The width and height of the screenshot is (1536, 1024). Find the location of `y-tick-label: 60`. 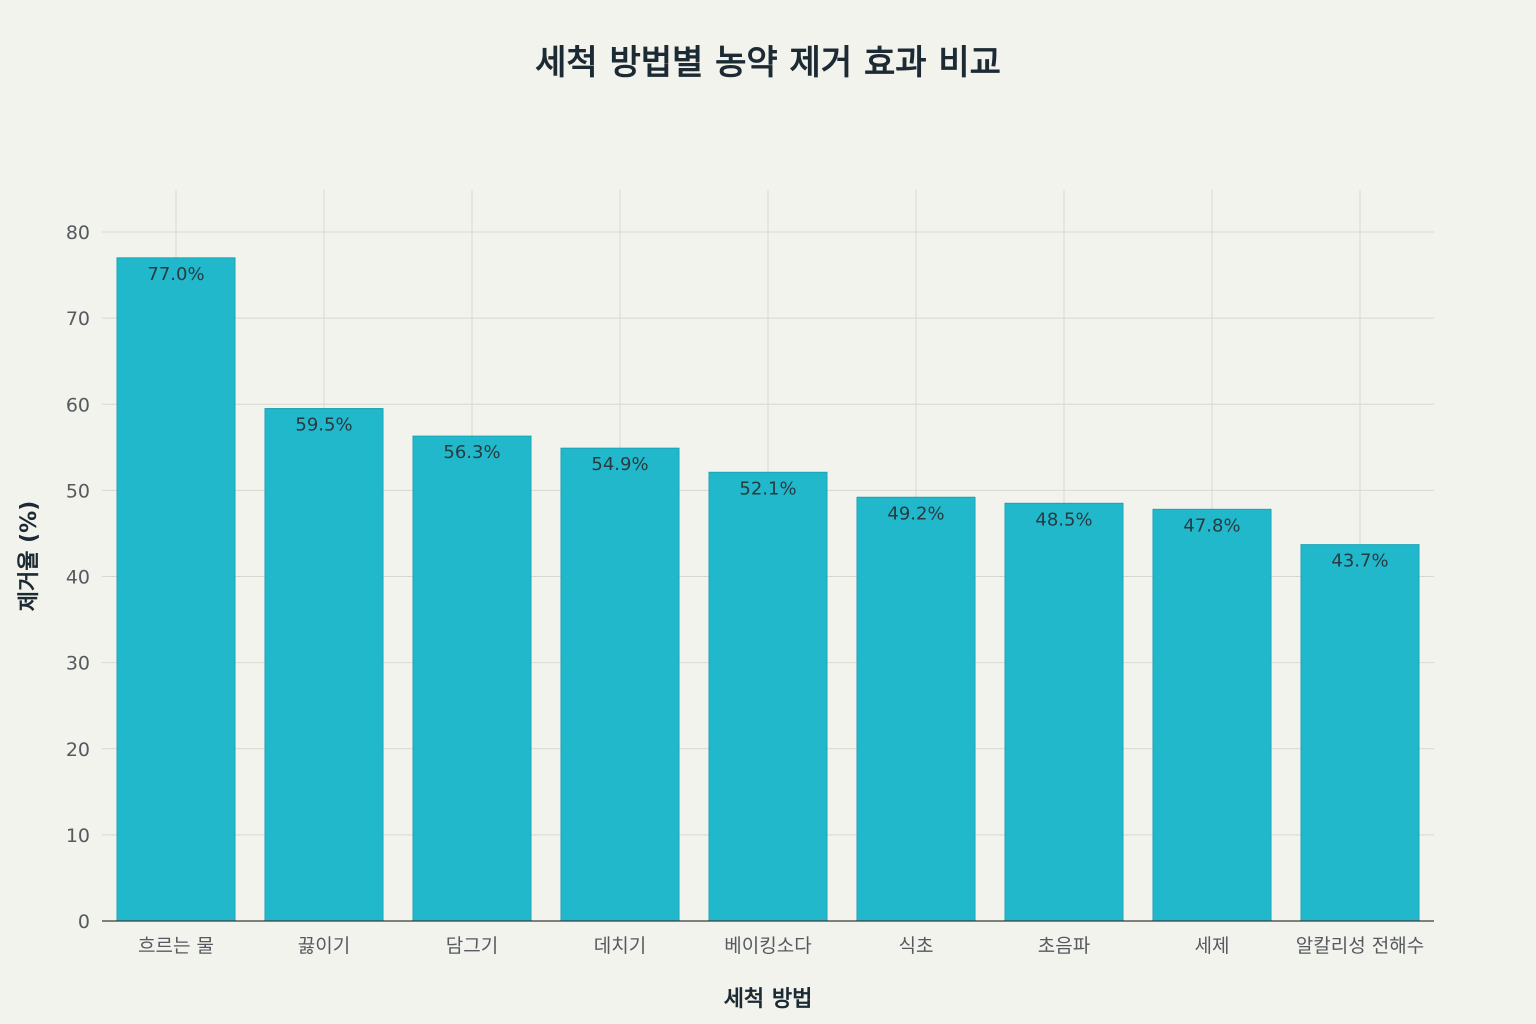

y-tick-label: 60 is located at coordinates (78, 405).